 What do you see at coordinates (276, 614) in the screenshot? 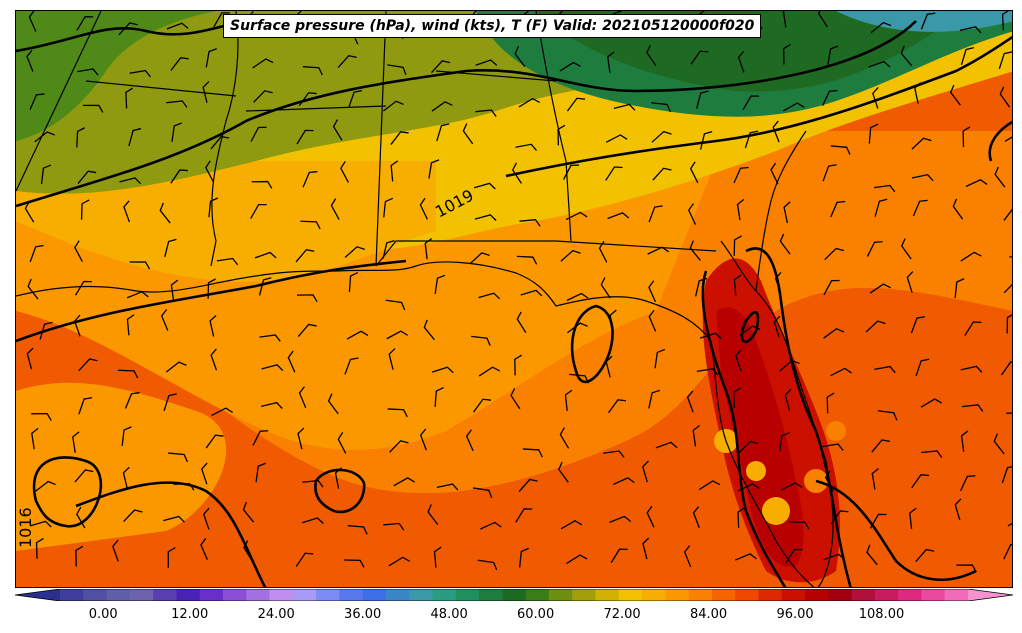
I see `colorbar-tick-label: 24.00` at bounding box center [276, 614].